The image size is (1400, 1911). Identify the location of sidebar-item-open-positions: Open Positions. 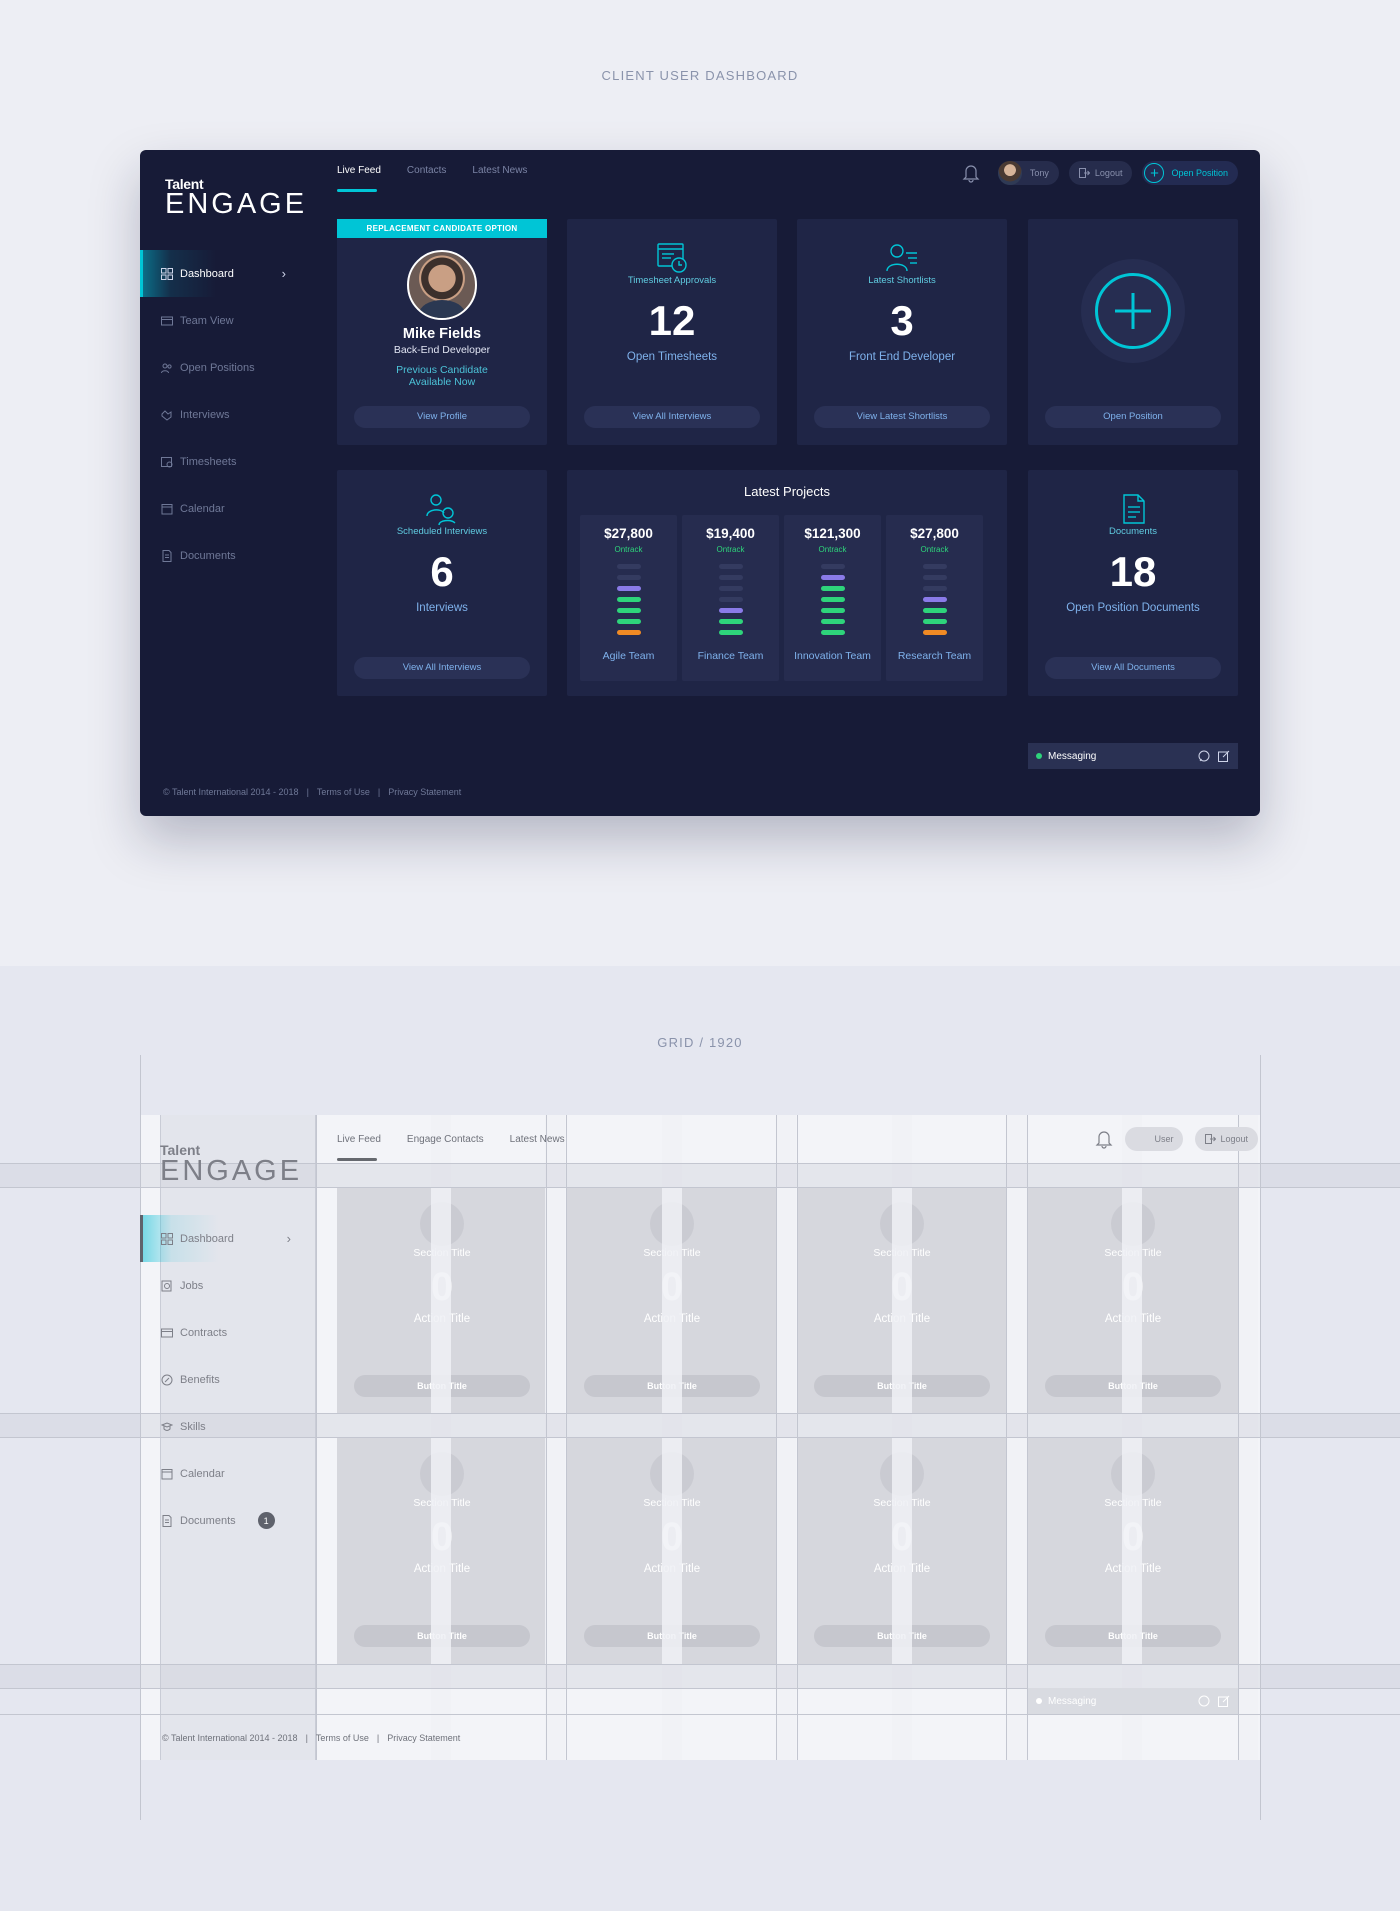
(225, 367).